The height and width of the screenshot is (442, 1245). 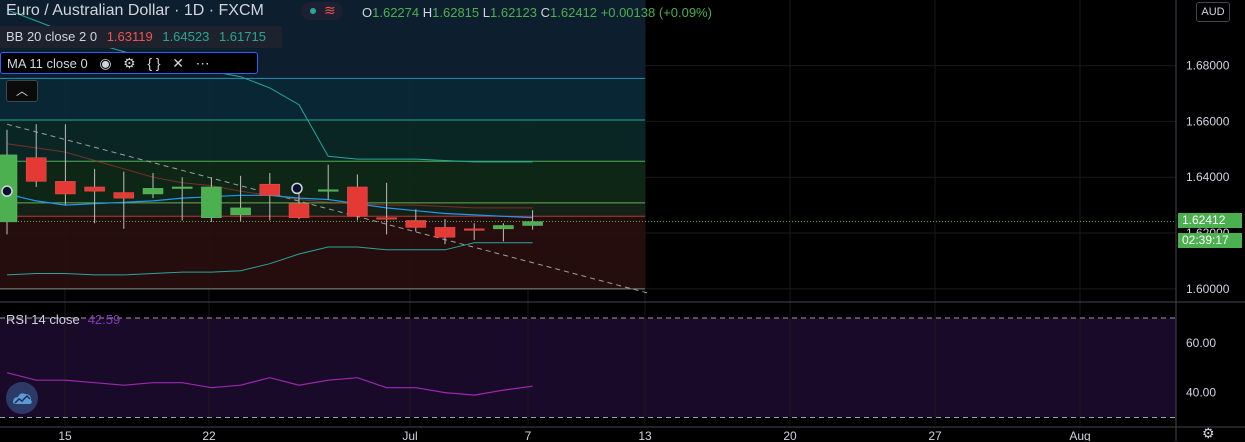 What do you see at coordinates (409, 435) in the screenshot?
I see `time-tick-label: Jul` at bounding box center [409, 435].